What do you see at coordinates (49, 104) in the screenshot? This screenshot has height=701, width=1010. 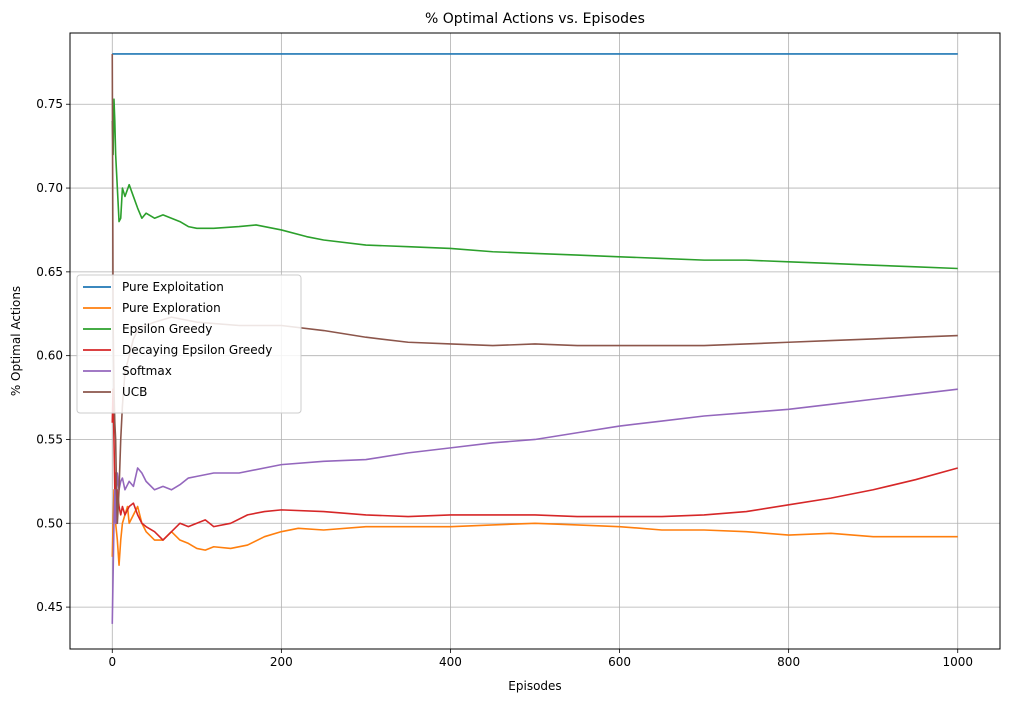 I see `y-tick-label: 0.75` at bounding box center [49, 104].